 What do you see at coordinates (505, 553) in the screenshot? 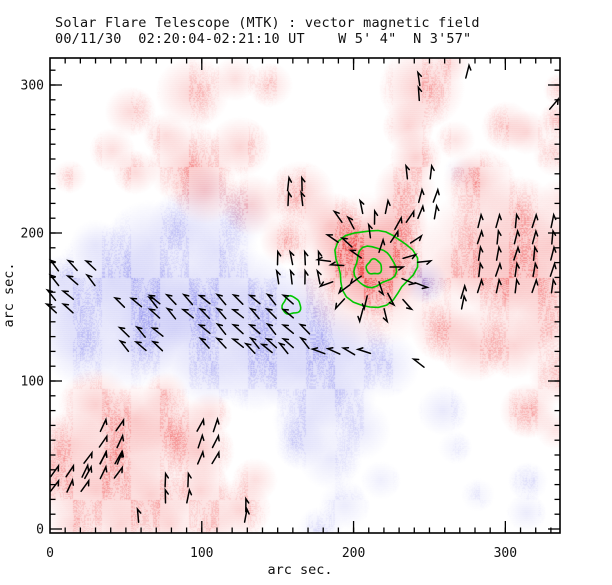
I see `x-tick-label: 300` at bounding box center [505, 553].